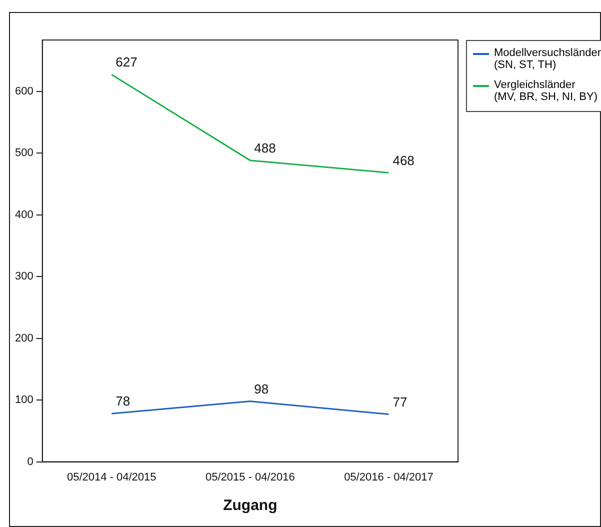 The width and height of the screenshot is (601, 527). What do you see at coordinates (400, 402) in the screenshot?
I see `data-label: 77` at bounding box center [400, 402].